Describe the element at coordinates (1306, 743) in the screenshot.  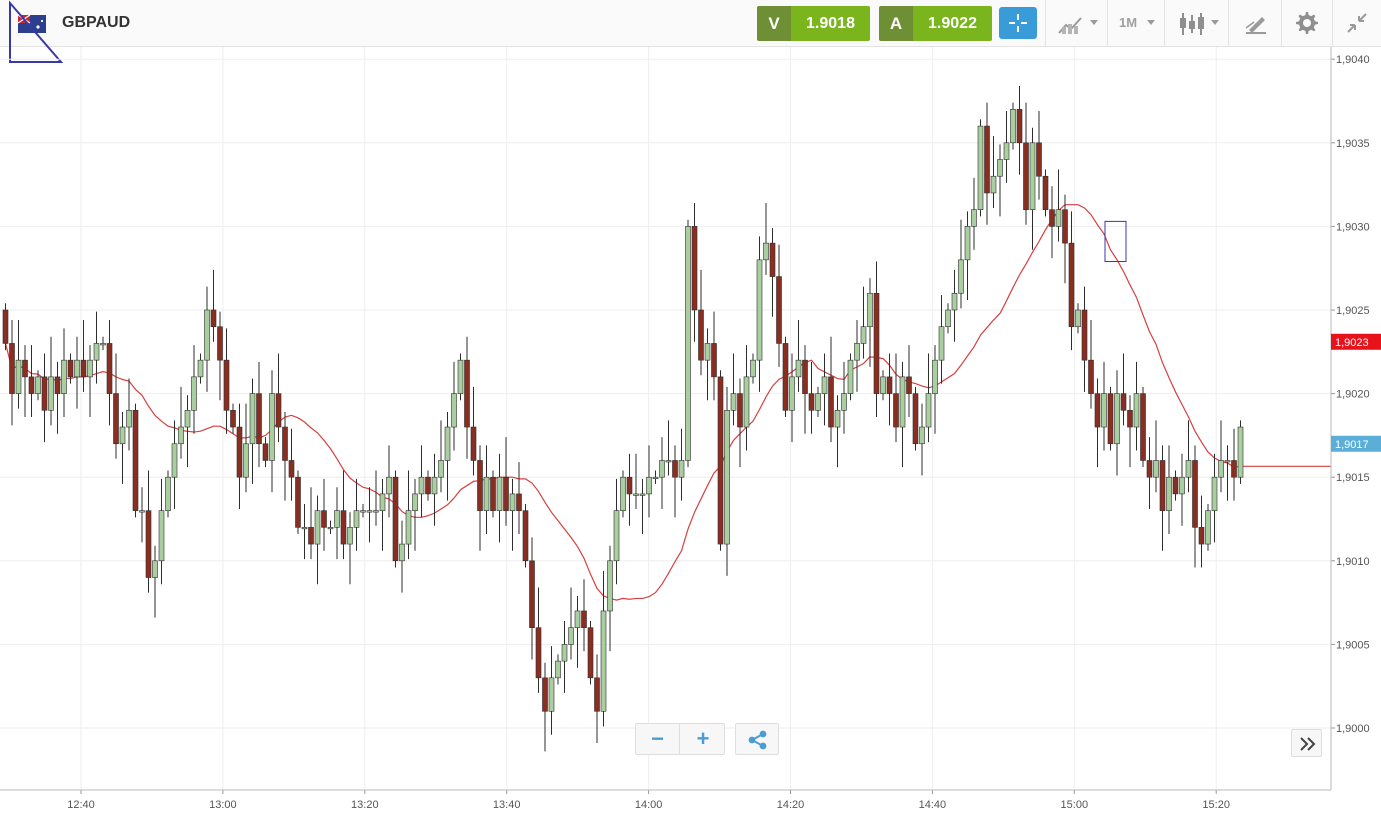
I see `scroll-to-latest-button` at that location.